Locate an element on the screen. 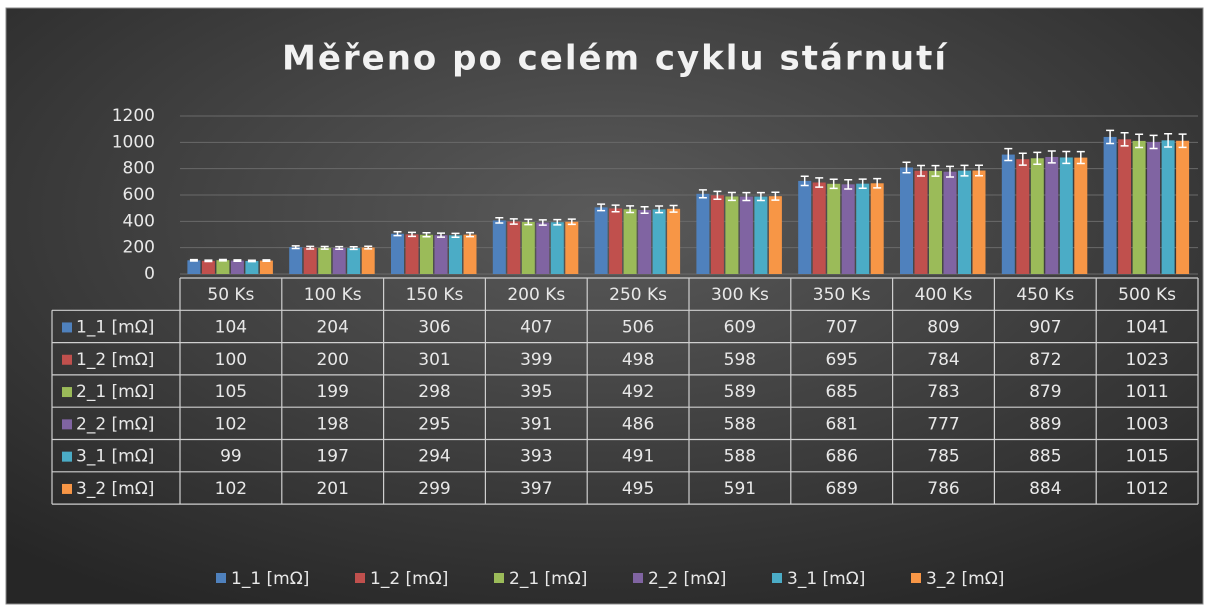  table-cell: 783 is located at coordinates (943, 392).